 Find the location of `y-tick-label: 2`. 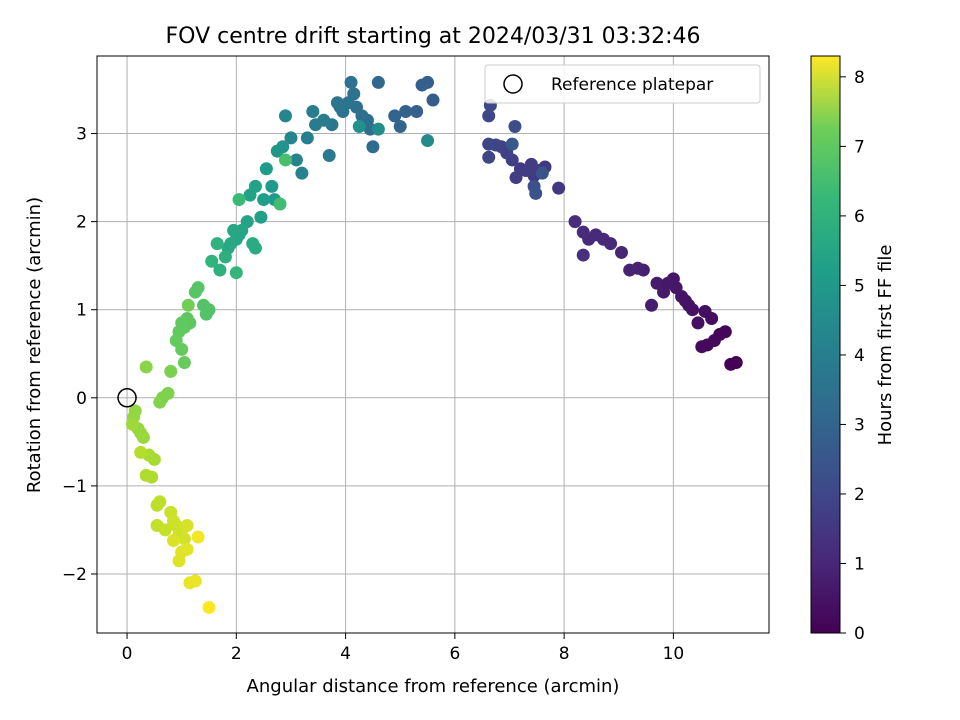

y-tick-label: 2 is located at coordinates (81, 223).